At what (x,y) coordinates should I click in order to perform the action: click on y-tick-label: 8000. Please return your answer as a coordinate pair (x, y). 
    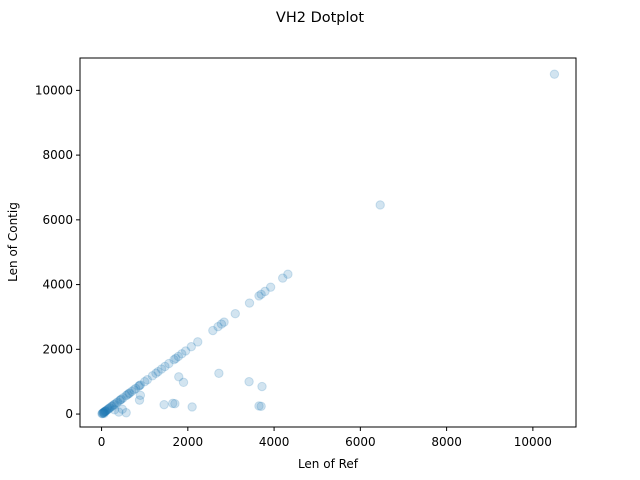
    Looking at the image, I should click on (57, 155).